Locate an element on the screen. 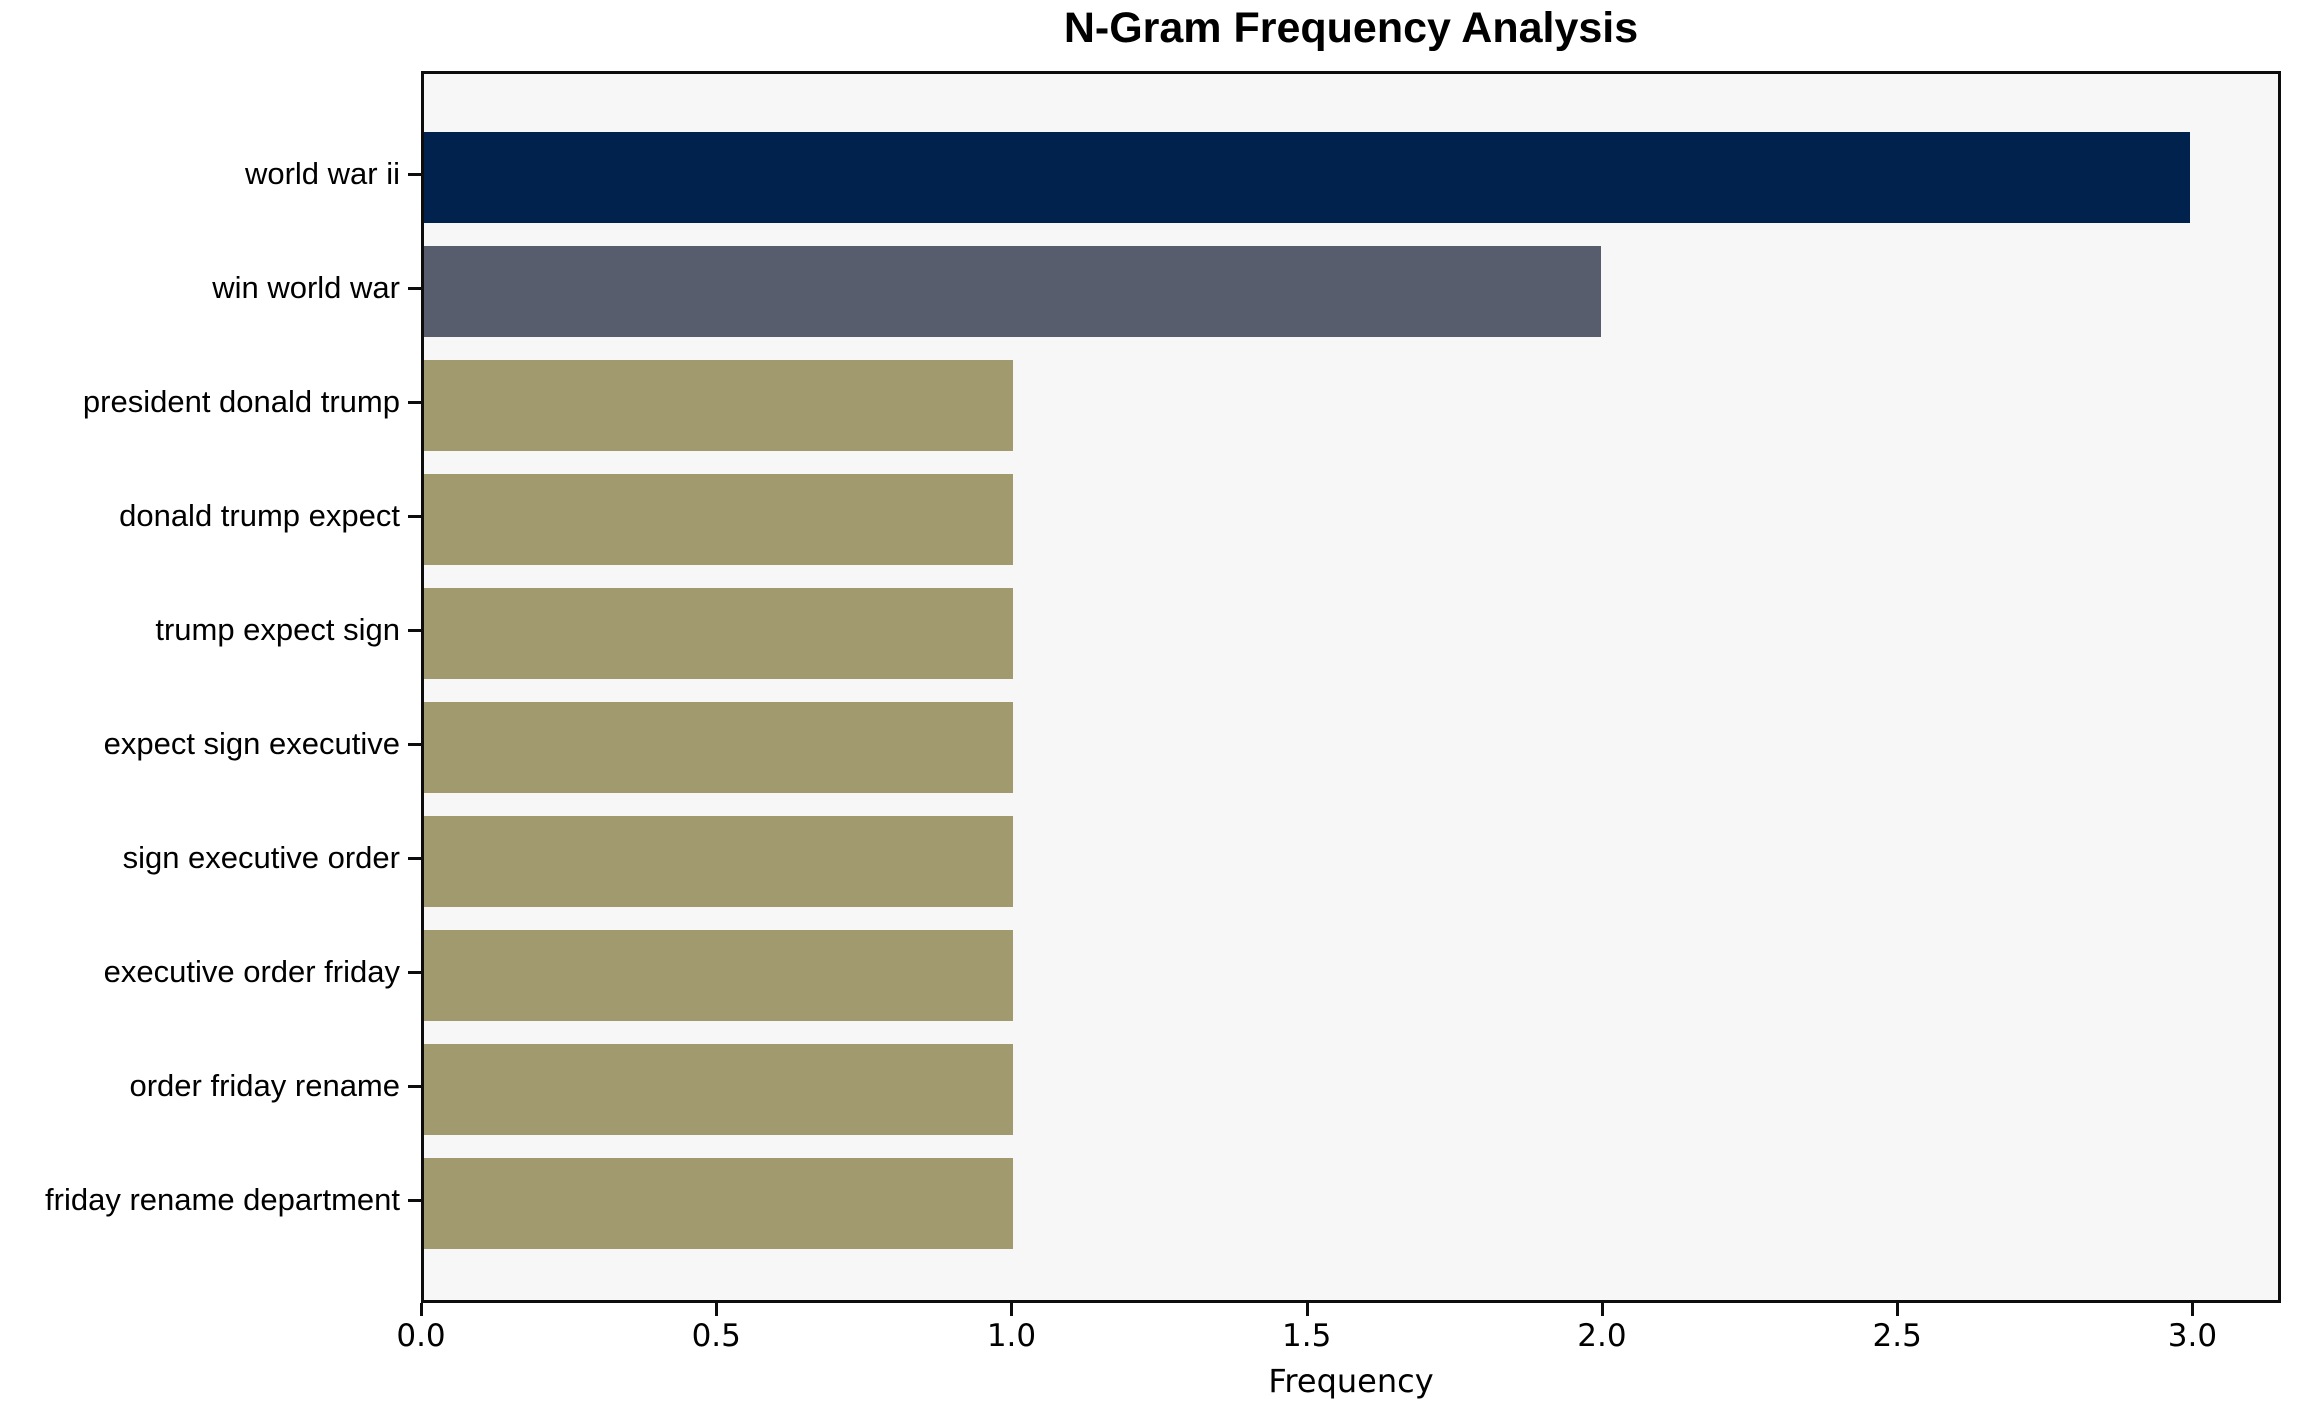  y-tick-label: president donald trump is located at coordinates (241, 401).